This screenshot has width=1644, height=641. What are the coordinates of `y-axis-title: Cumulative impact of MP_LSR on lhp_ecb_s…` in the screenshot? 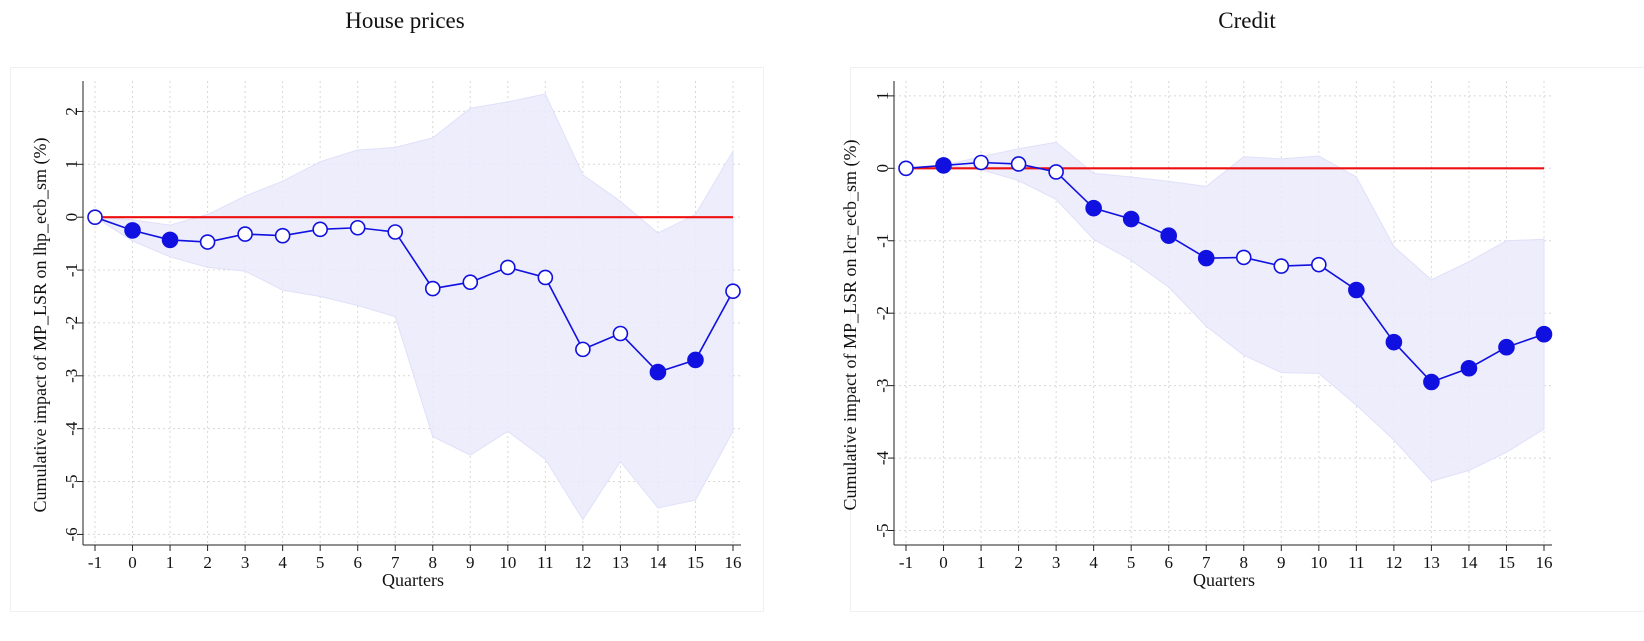 It's located at (40, 325).